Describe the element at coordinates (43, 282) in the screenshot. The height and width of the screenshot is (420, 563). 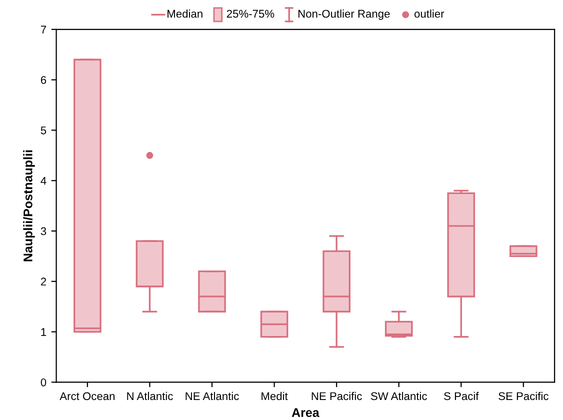
I see `y-tick-label: 2` at that location.